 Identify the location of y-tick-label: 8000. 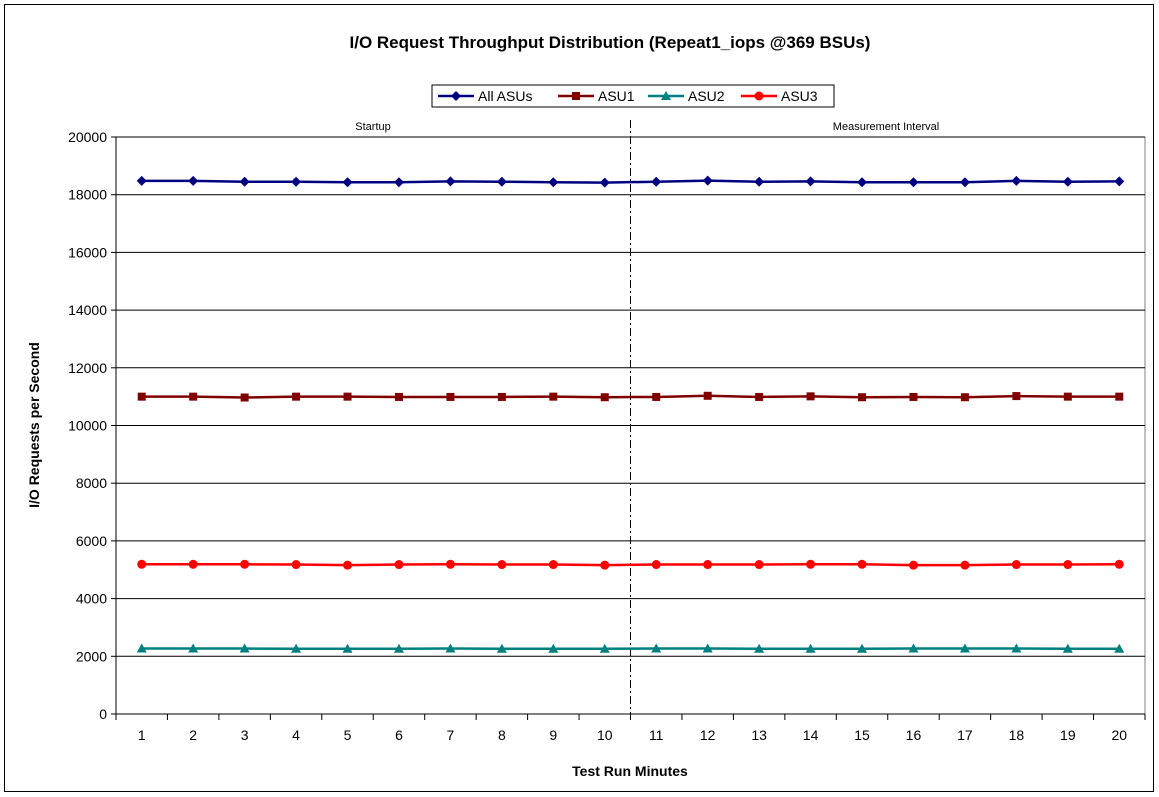
(91, 483).